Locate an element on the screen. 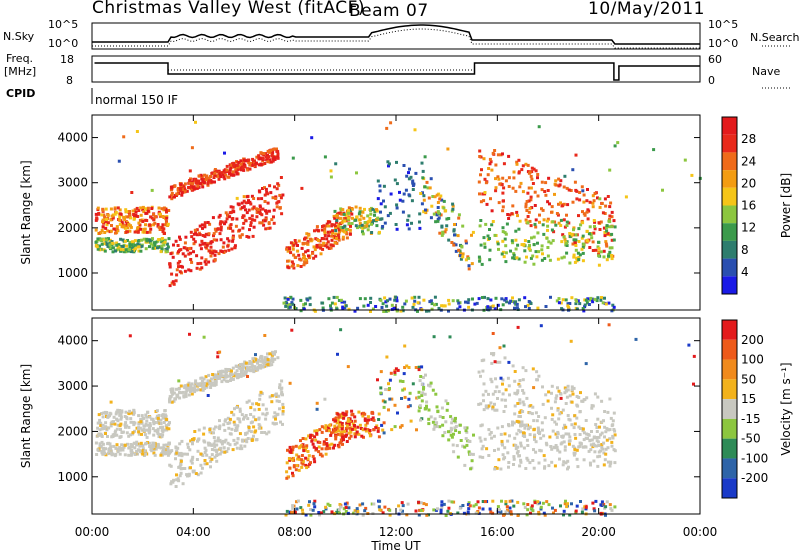 The height and width of the screenshot is (554, 800). colorbar-tick-label: 28 is located at coordinates (748, 139).